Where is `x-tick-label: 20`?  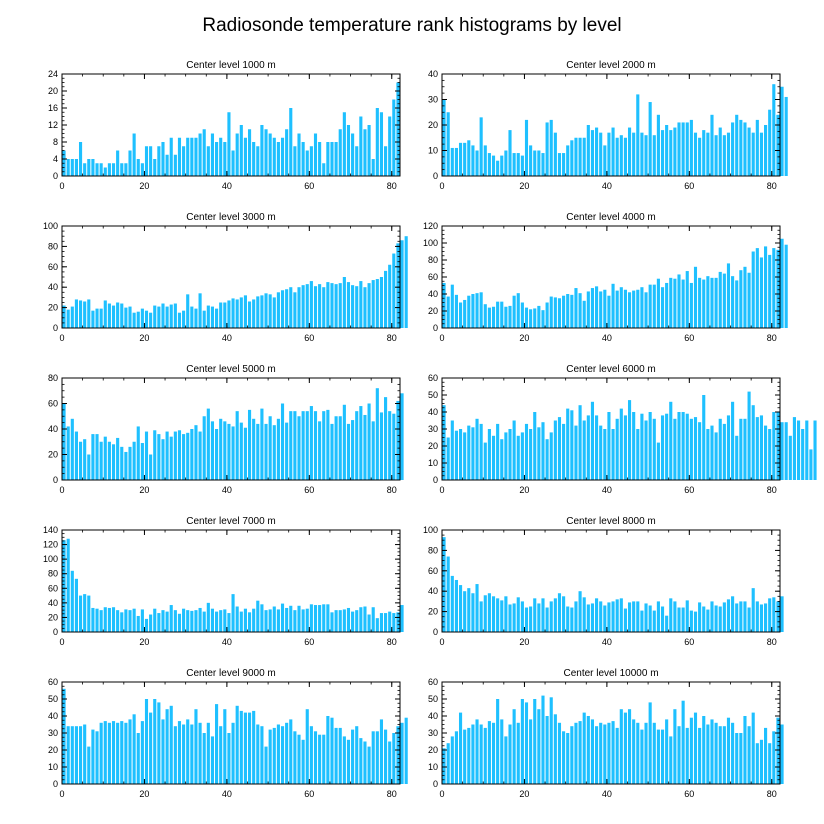
x-tick-label: 20 is located at coordinates (524, 490).